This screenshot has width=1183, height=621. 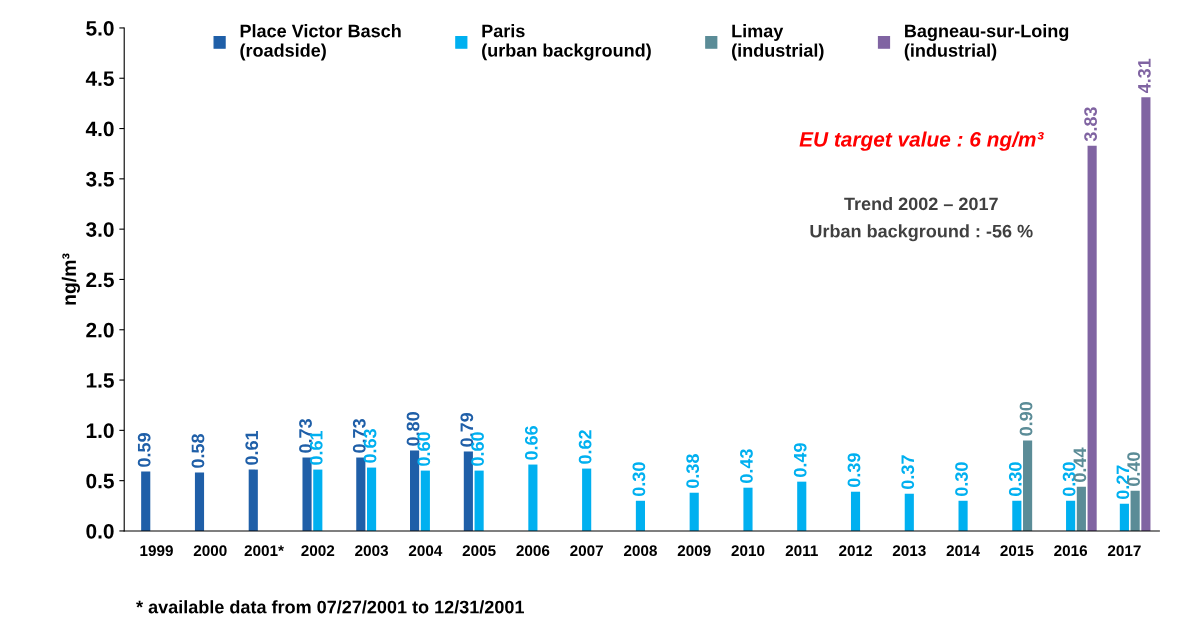 What do you see at coordinates (100, 380) in the screenshot?
I see `y-tick-label: 1.5` at bounding box center [100, 380].